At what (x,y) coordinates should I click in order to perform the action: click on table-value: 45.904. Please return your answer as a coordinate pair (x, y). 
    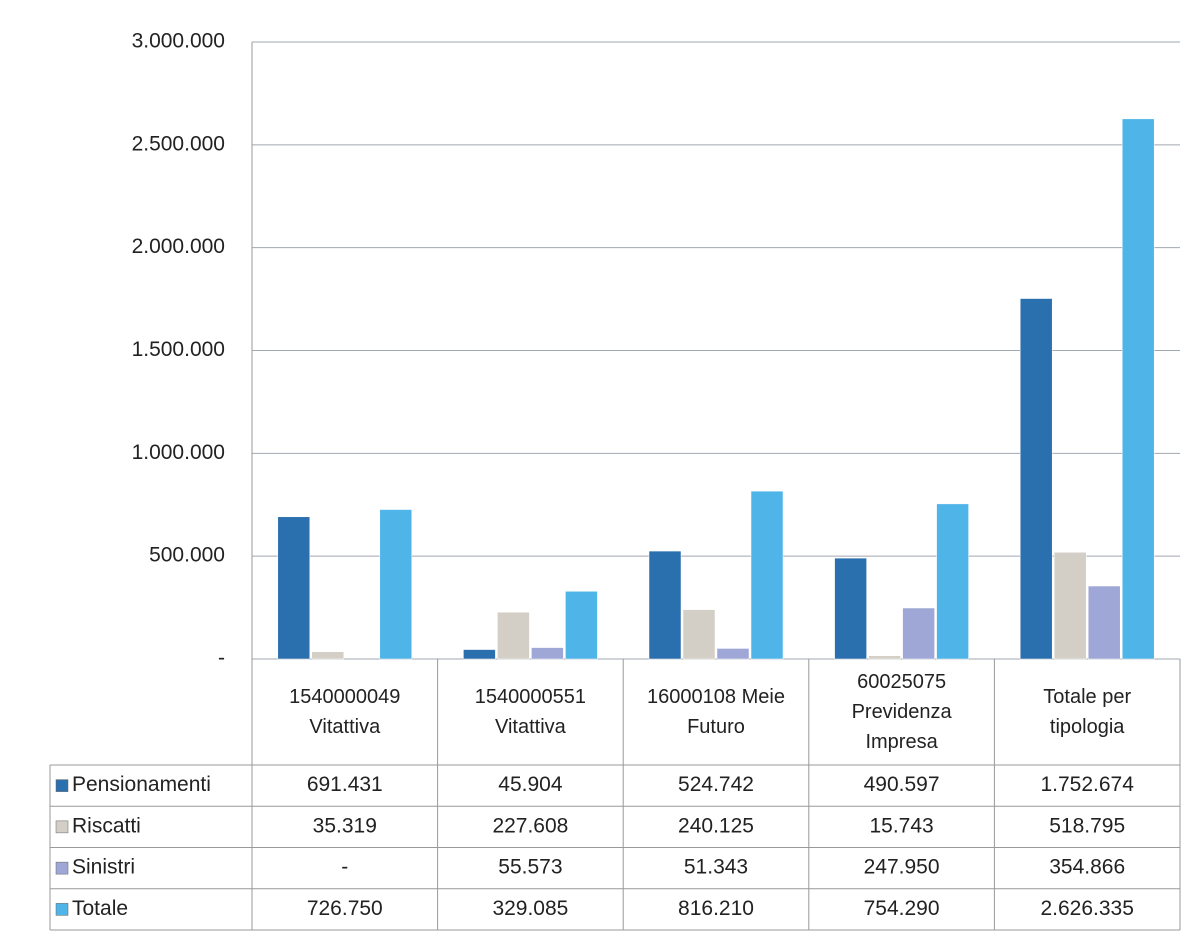
    Looking at the image, I should click on (530, 784).